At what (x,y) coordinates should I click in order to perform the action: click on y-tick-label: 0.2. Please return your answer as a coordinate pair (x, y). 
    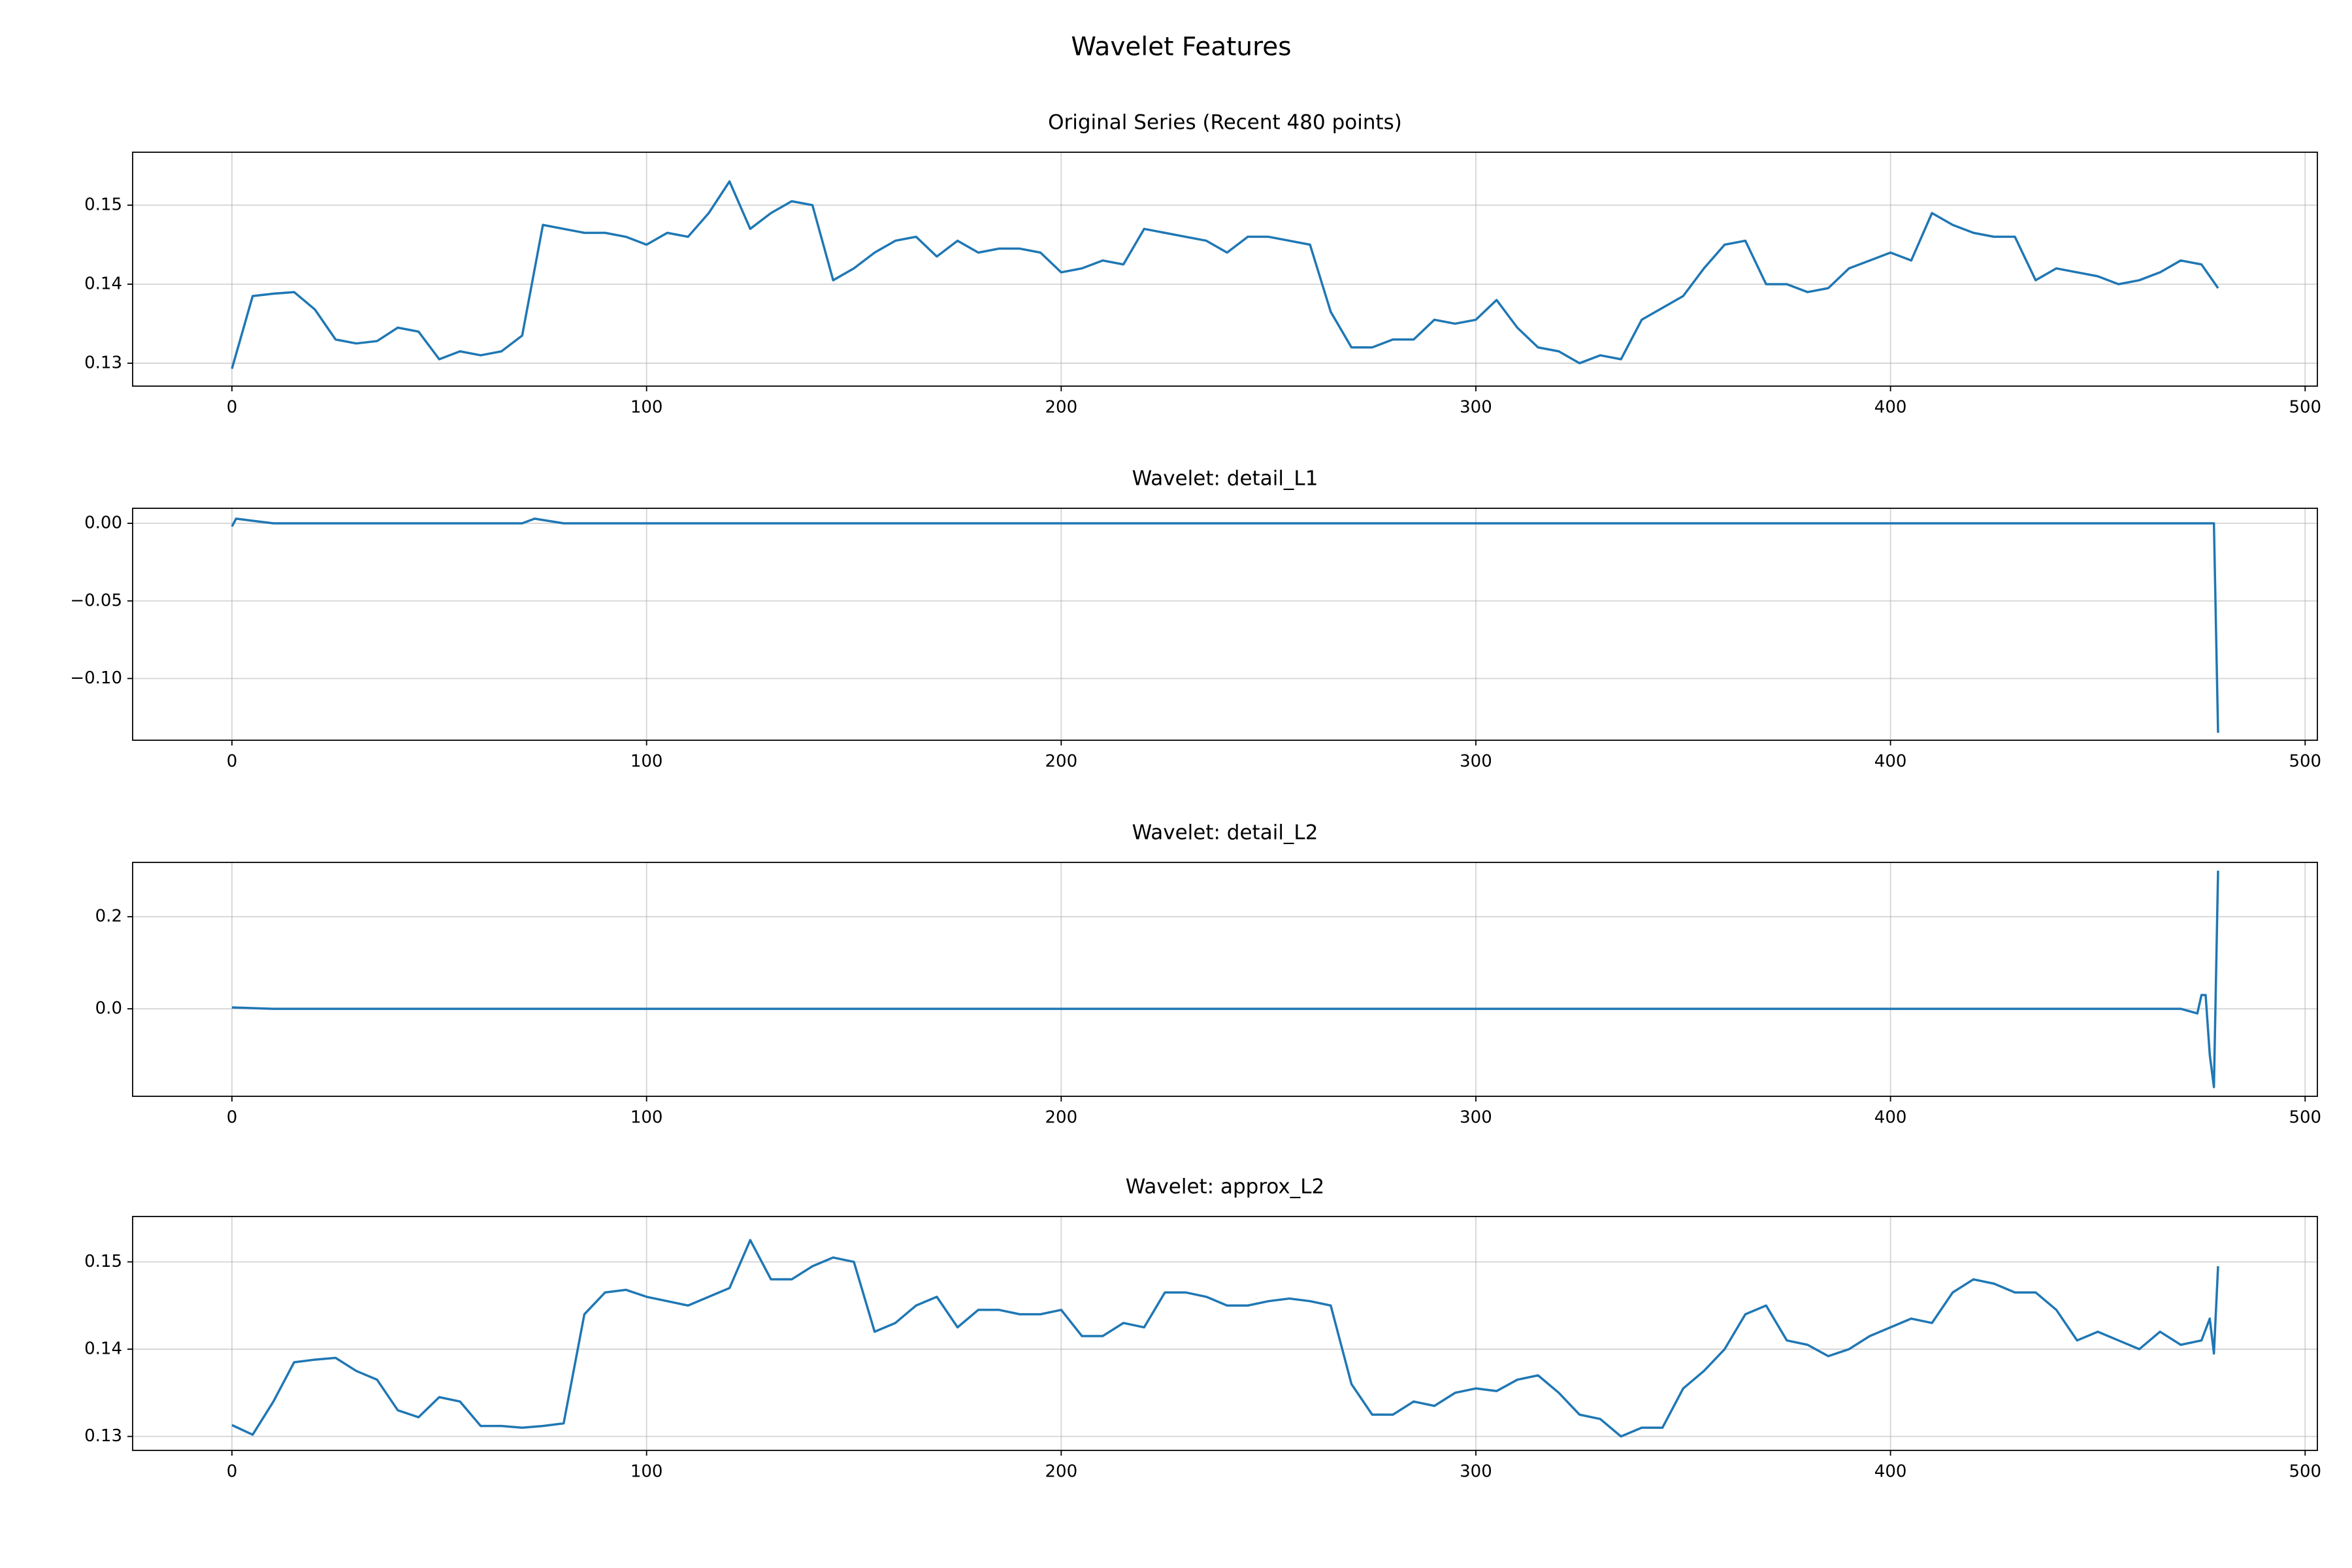
    Looking at the image, I should click on (108, 916).